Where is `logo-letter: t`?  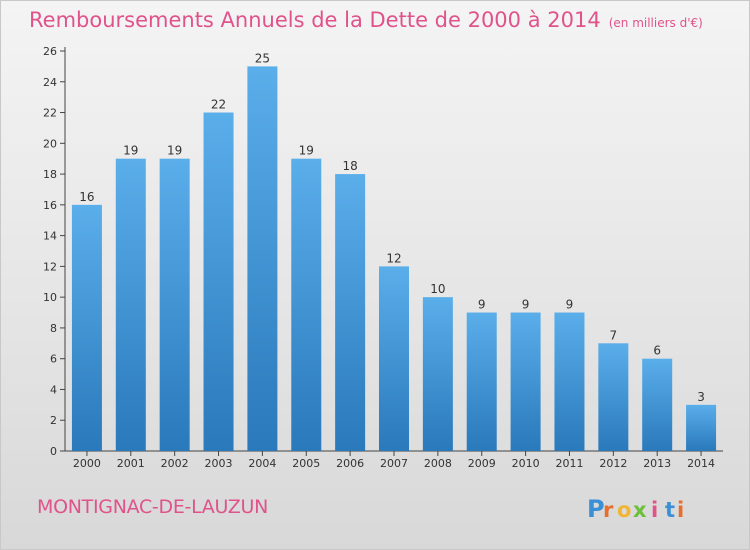 logo-letter: t is located at coordinates (670, 510).